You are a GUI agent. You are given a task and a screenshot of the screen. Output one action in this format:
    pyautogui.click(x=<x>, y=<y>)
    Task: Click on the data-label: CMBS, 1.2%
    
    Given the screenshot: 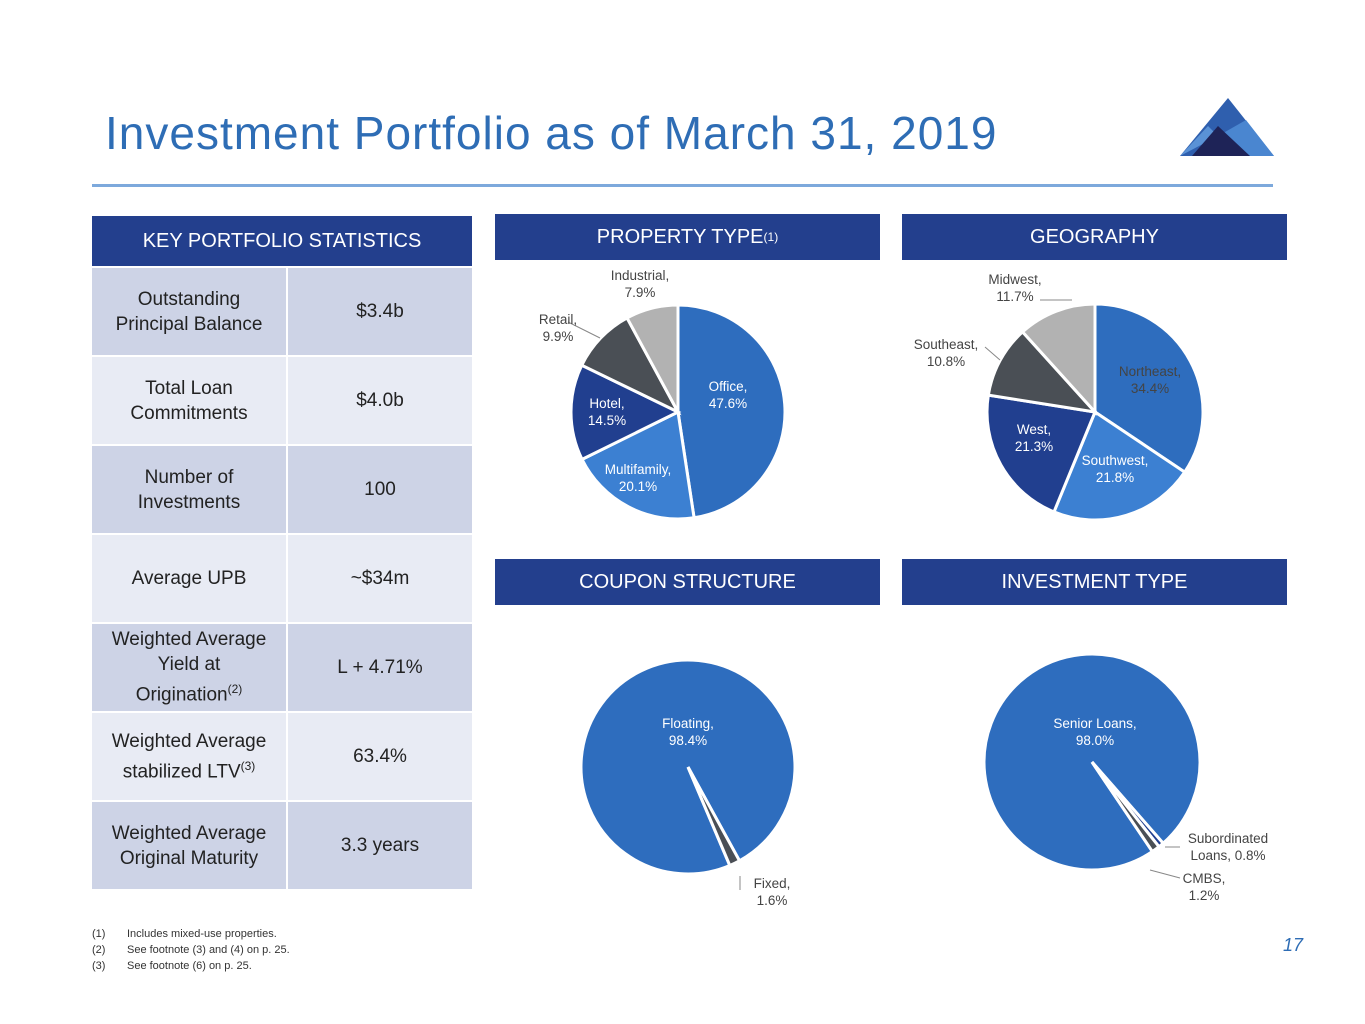 What is the action you would take?
    pyautogui.click(x=1204, y=887)
    